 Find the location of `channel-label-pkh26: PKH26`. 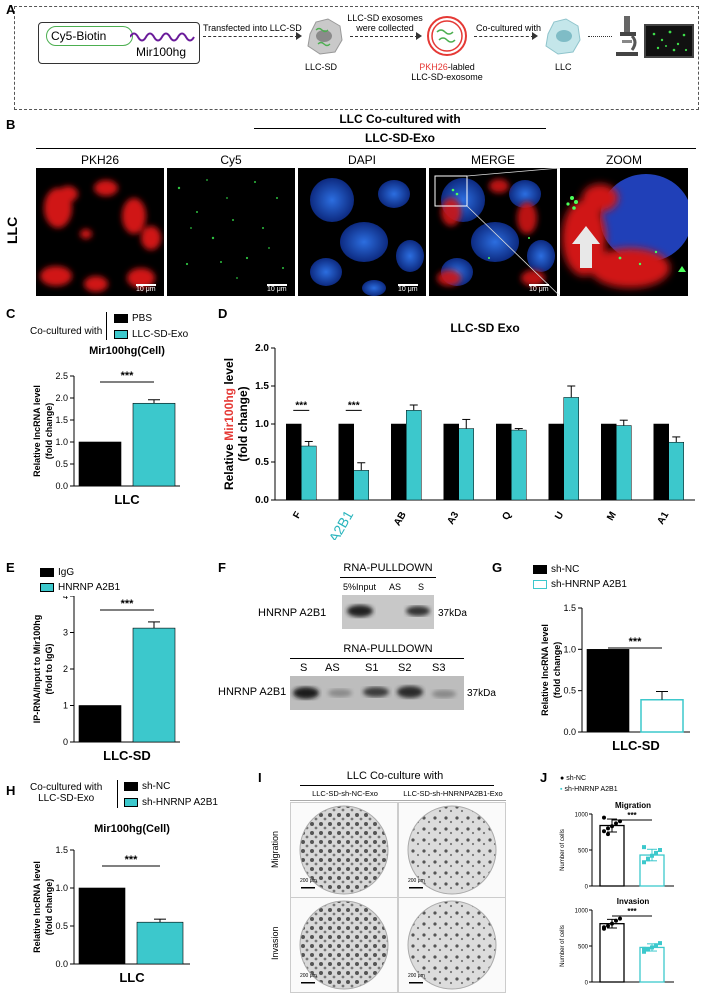

channel-label-pkh26: PKH26 is located at coordinates (100, 160).